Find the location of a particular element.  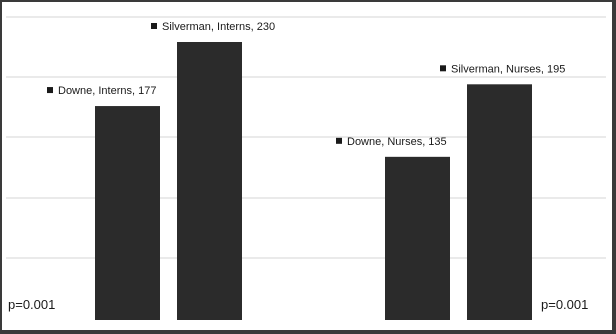

data-label: Downe, Nurses, 135 is located at coordinates (397, 142).